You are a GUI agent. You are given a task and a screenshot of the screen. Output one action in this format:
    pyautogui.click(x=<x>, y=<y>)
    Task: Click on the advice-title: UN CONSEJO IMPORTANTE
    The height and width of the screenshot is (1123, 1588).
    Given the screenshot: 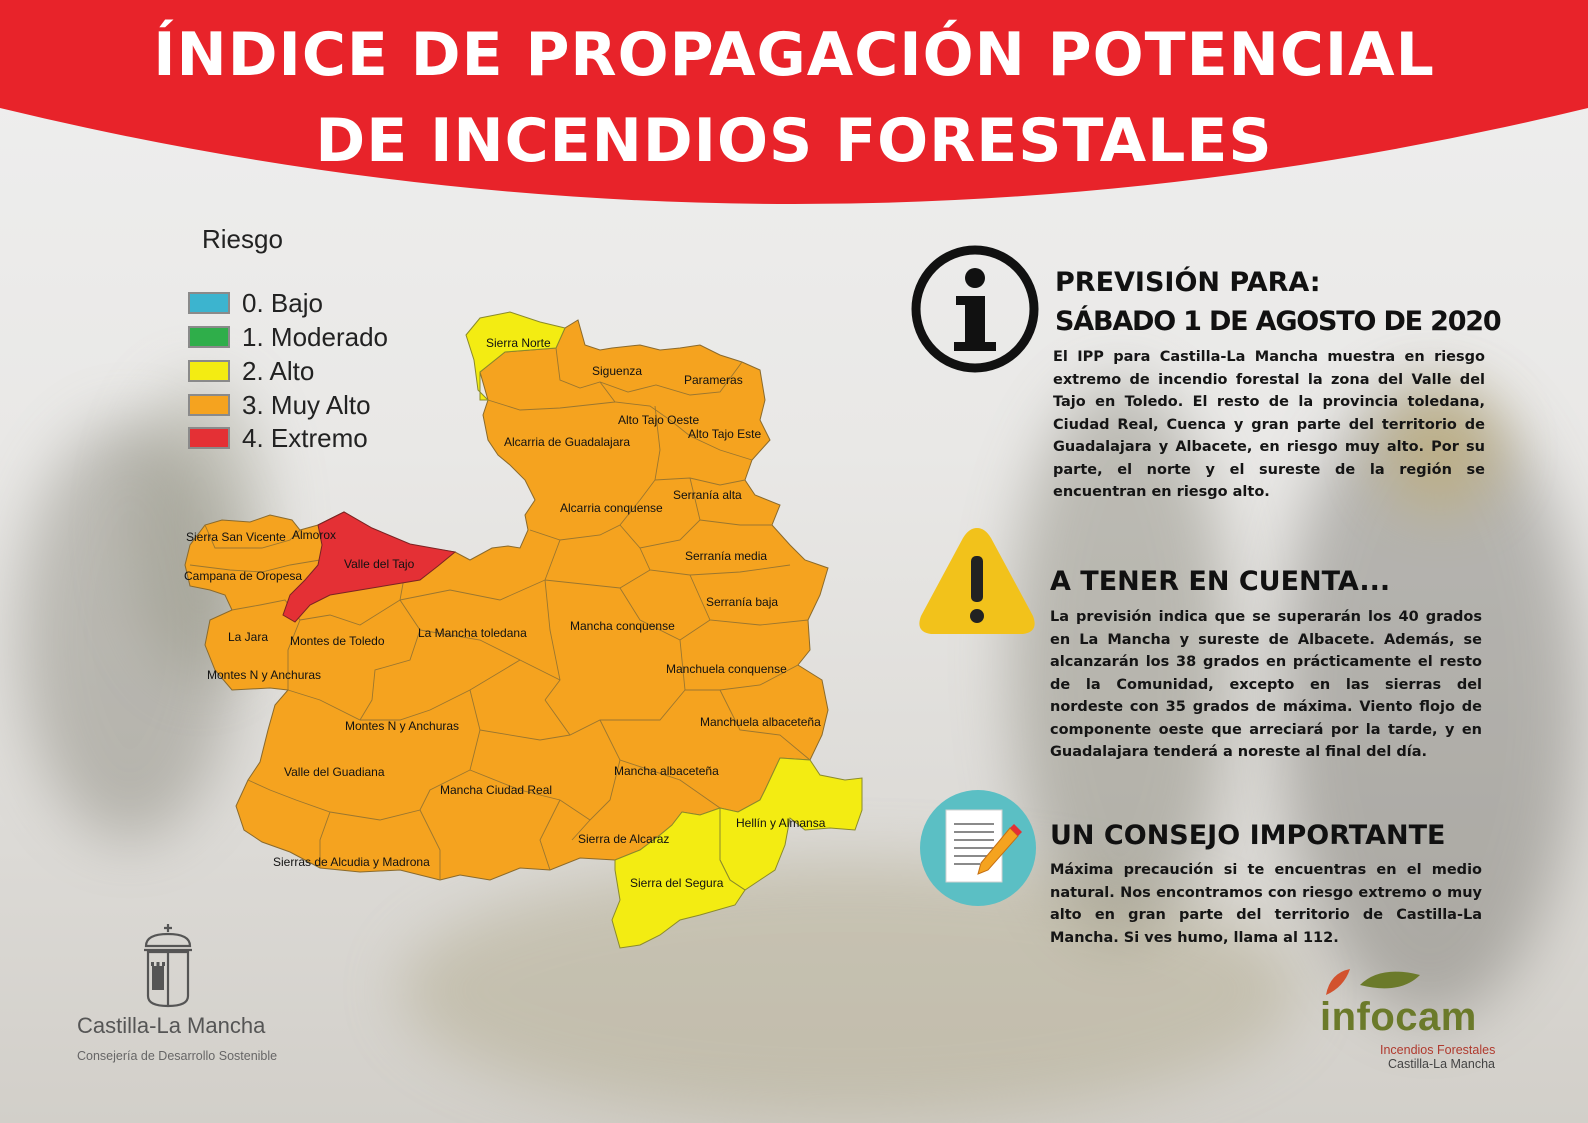 What is the action you would take?
    pyautogui.click(x=1248, y=835)
    